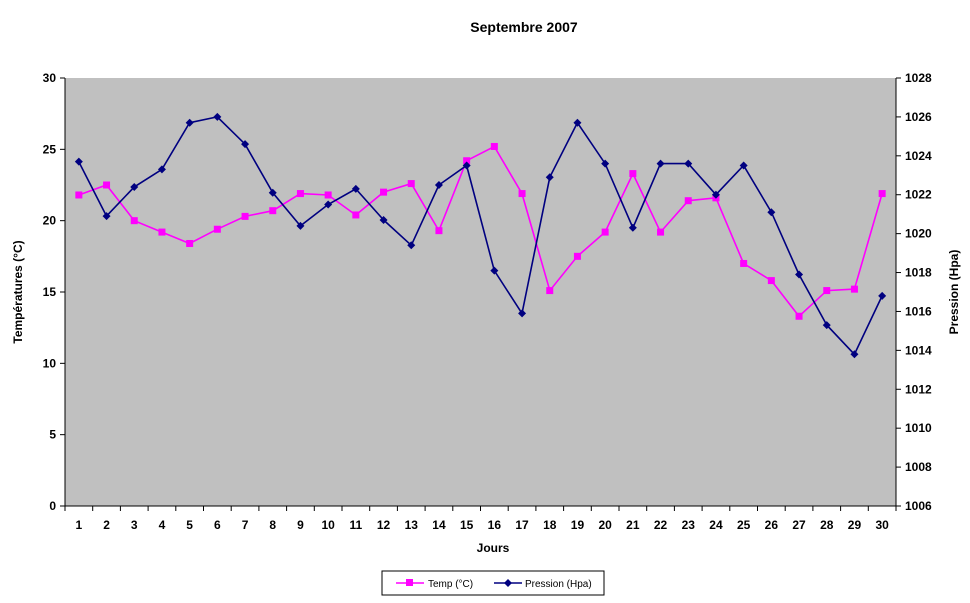 This screenshot has width=970, height=603. What do you see at coordinates (799, 525) in the screenshot?
I see `x-tick-label: 27` at bounding box center [799, 525].